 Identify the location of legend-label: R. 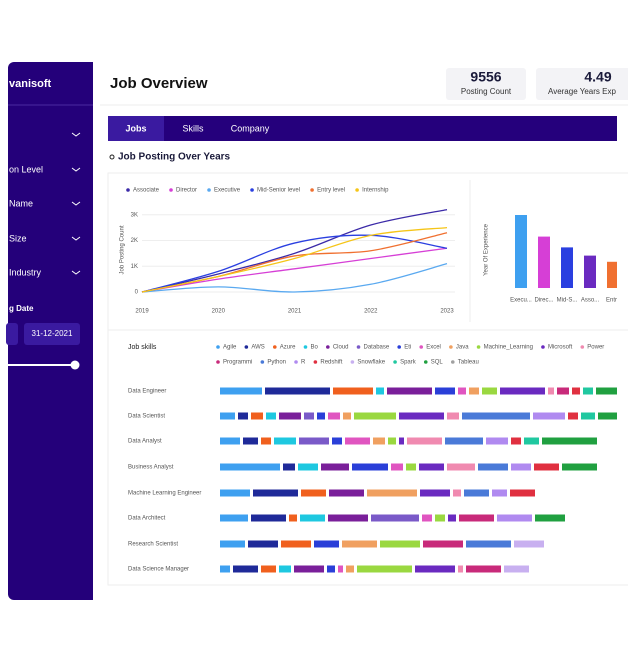
(303, 363).